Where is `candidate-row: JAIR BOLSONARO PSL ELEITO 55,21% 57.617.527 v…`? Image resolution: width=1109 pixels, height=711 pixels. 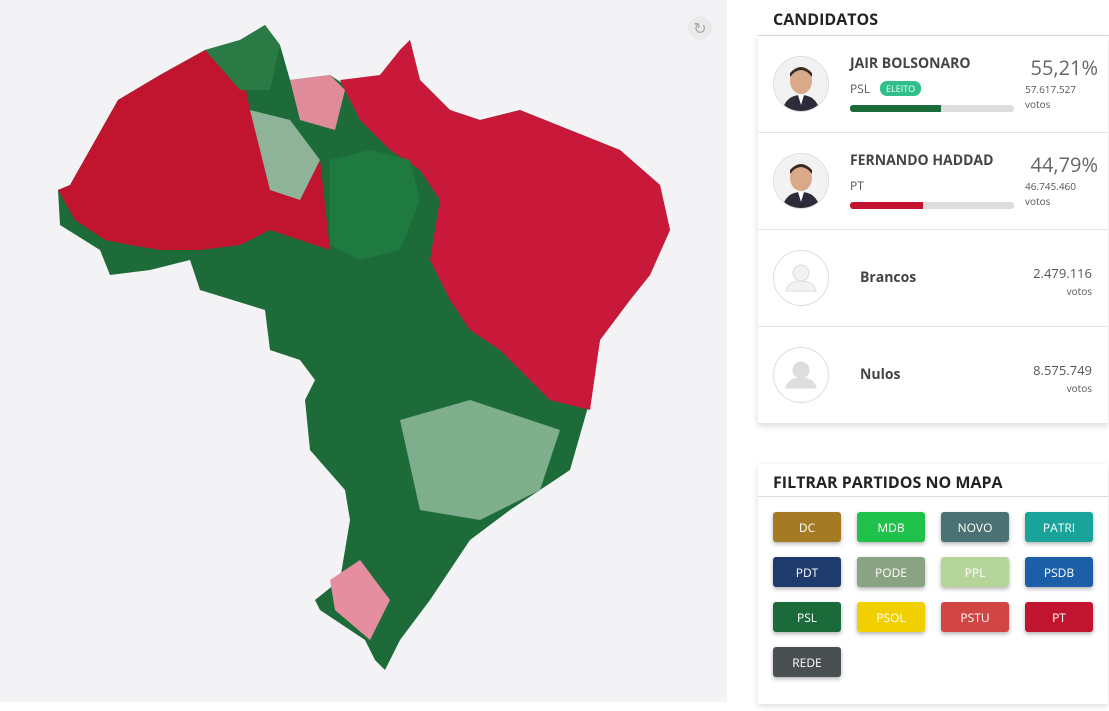
candidate-row: JAIR BOLSONARO PSL ELEITO 55,21% 57.617.527 v… is located at coordinates (933, 84).